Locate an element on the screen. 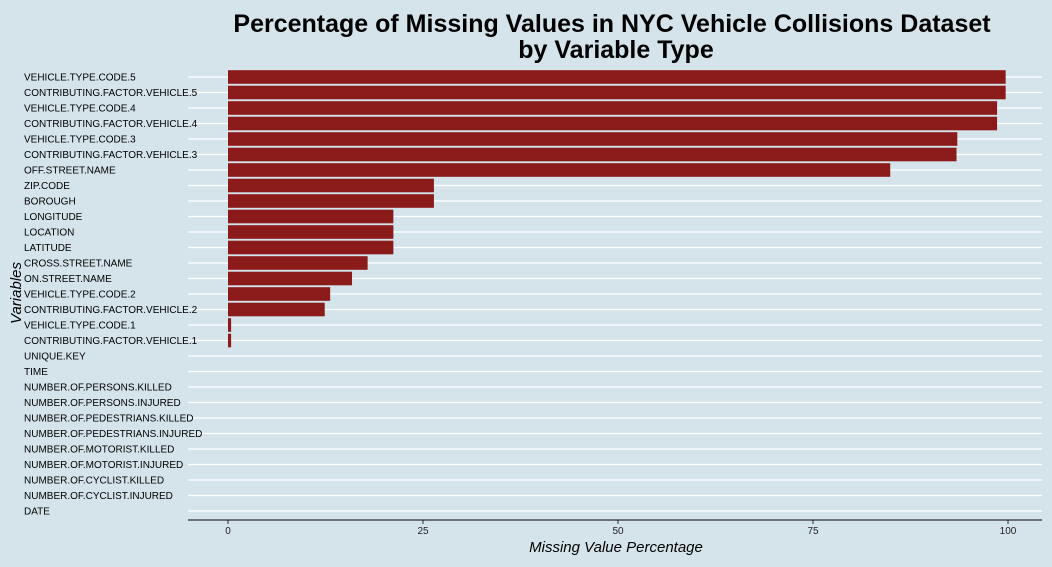 This screenshot has height=567, width=1052. y-tick-label: NUMBER.OF.PERSONS.INJURED is located at coordinates (102, 403).